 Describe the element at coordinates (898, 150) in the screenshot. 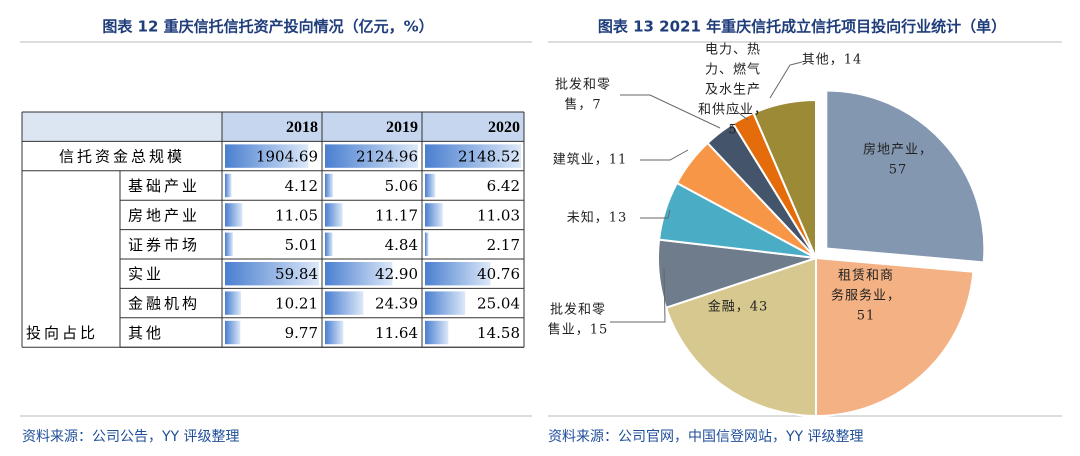

I see `data-label: 房地产业，` at that location.